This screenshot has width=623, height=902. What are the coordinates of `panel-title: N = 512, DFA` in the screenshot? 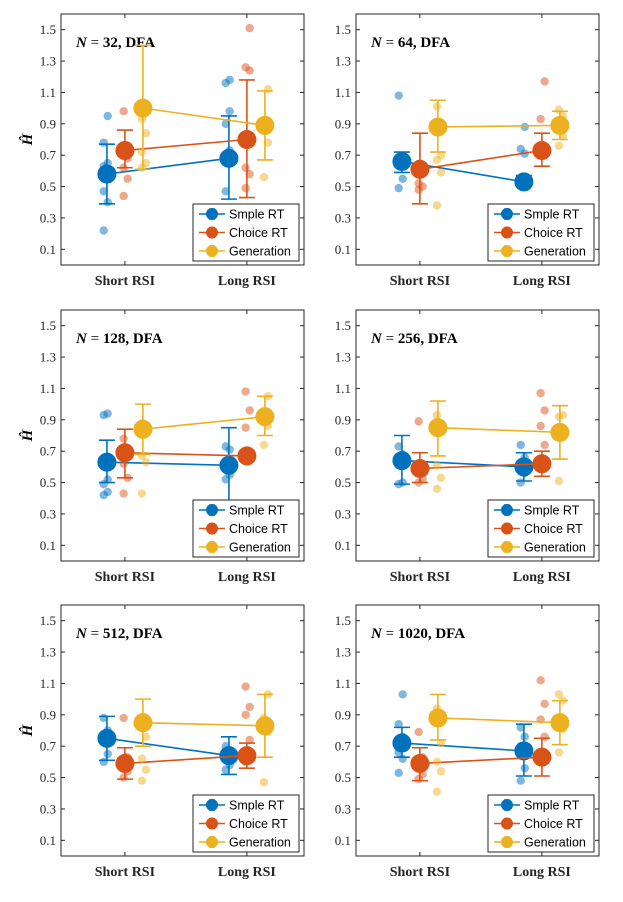 It's located at (119, 634).